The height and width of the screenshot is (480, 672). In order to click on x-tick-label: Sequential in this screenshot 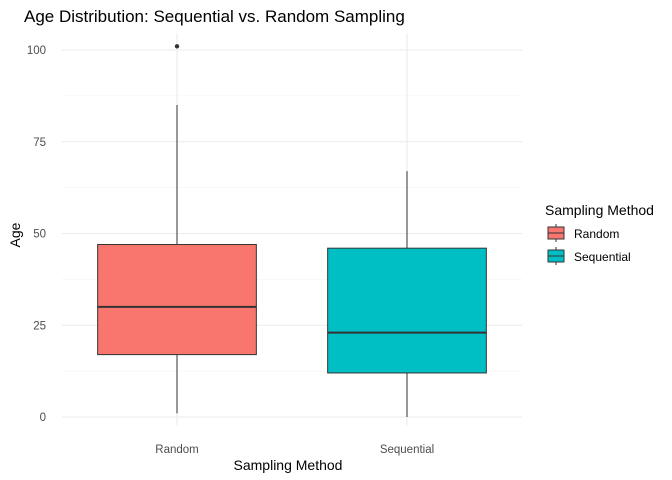, I will do `click(407, 450)`.